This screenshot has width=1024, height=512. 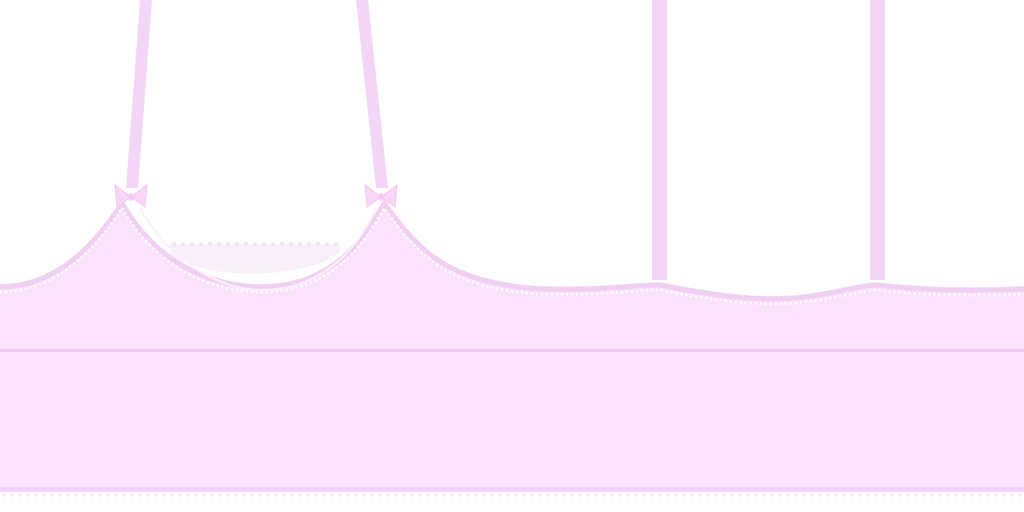 What do you see at coordinates (139, 94) in the screenshot?
I see `strap-left-outer` at bounding box center [139, 94].